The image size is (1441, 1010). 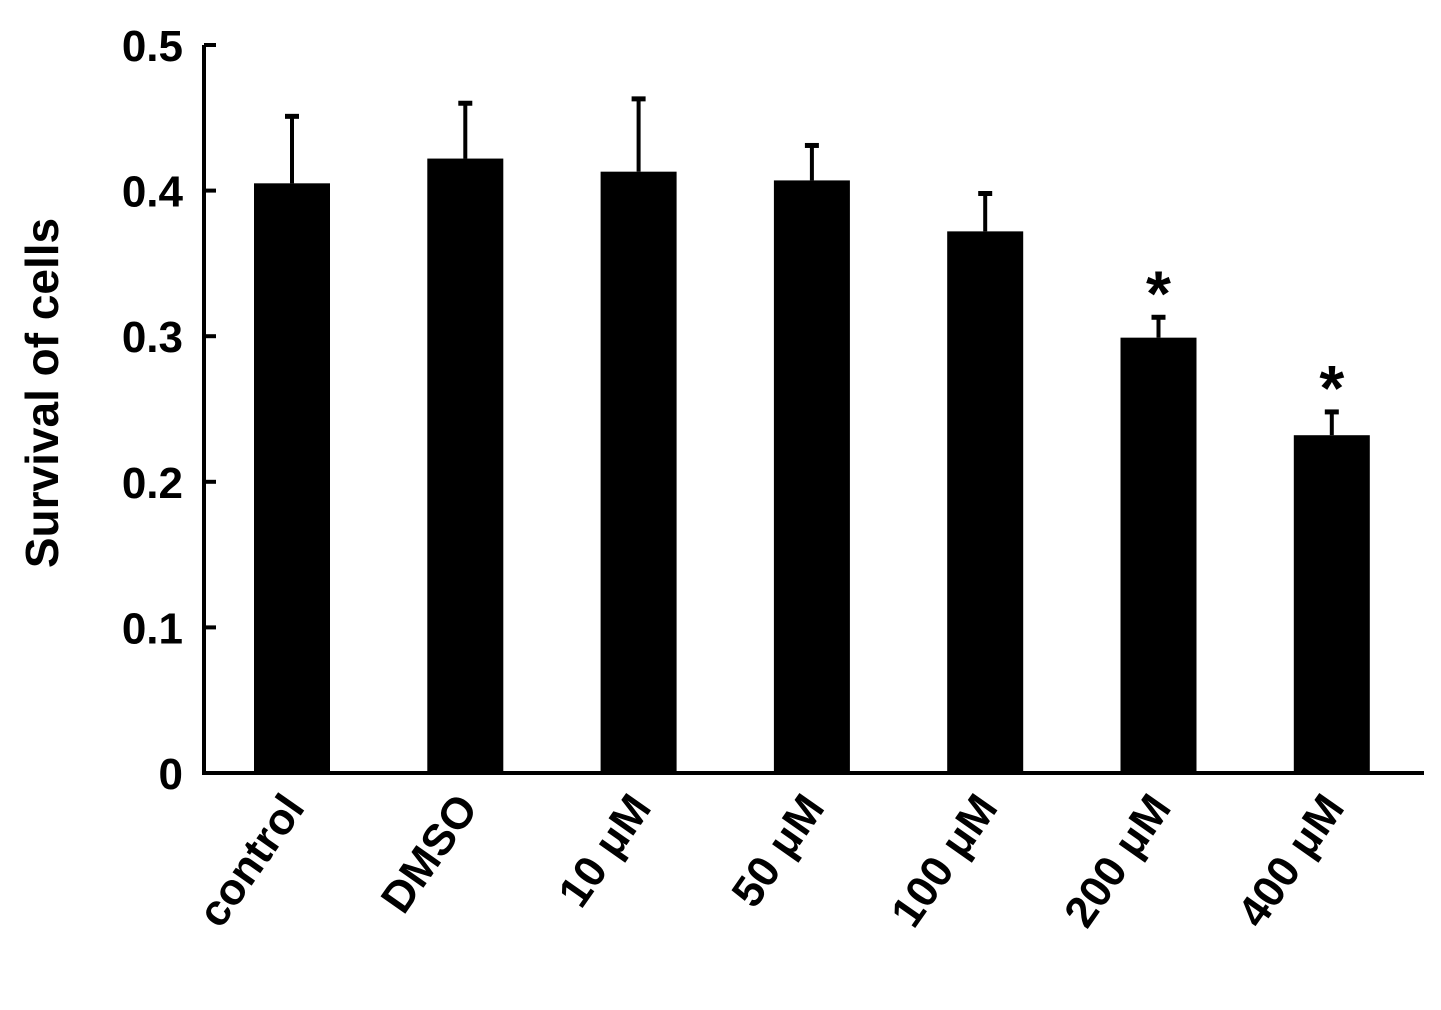 What do you see at coordinates (430, 854) in the screenshot?
I see `x-tick-label: DMSO` at bounding box center [430, 854].